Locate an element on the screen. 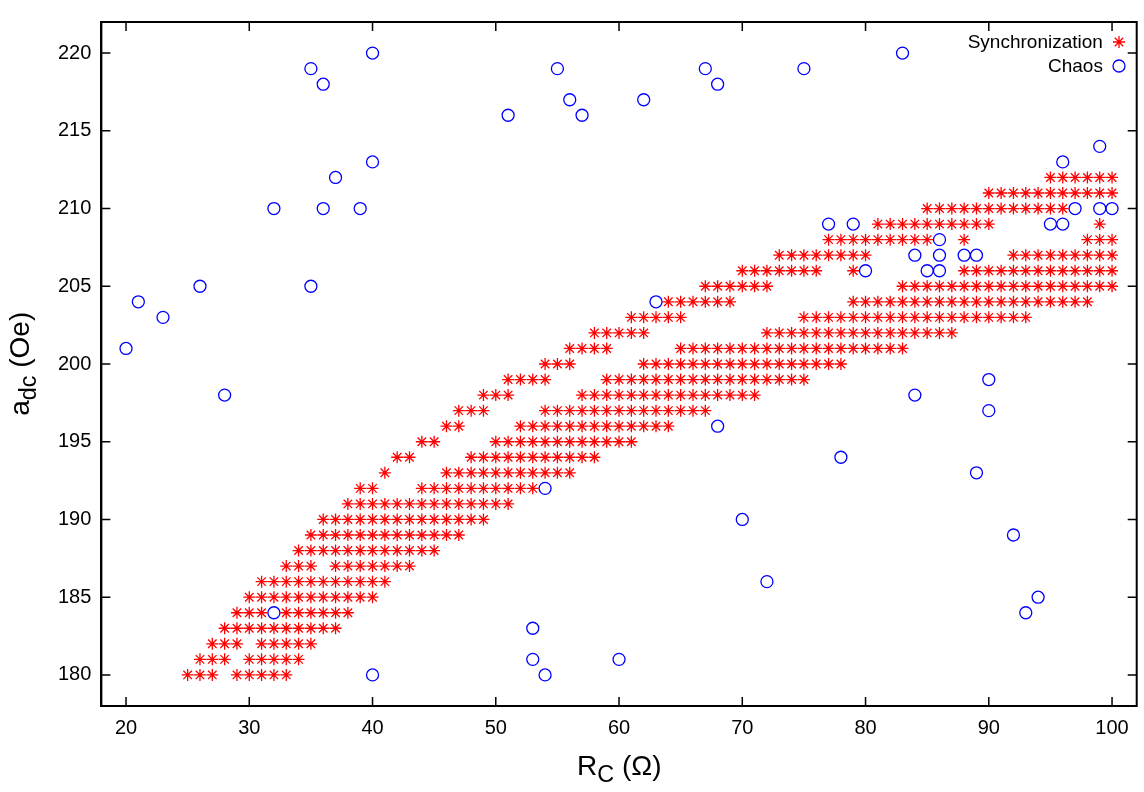 Image resolution: width=1144 pixels, height=792 pixels. x-tick-label: 40 is located at coordinates (372, 726).